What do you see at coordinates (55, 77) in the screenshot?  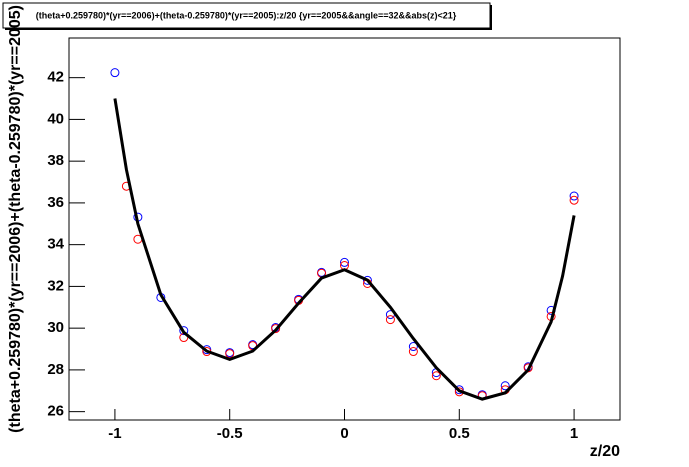 I see `y-tick-label: 42` at bounding box center [55, 77].